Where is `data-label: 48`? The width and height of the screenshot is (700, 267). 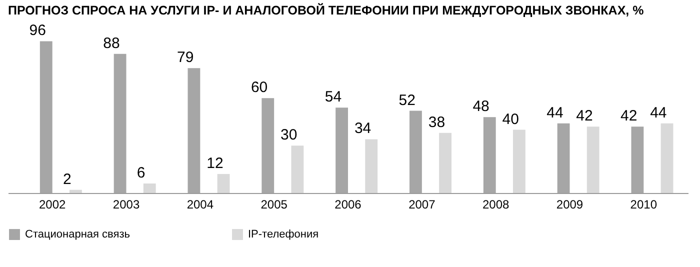 data-label: 48 is located at coordinates (481, 107).